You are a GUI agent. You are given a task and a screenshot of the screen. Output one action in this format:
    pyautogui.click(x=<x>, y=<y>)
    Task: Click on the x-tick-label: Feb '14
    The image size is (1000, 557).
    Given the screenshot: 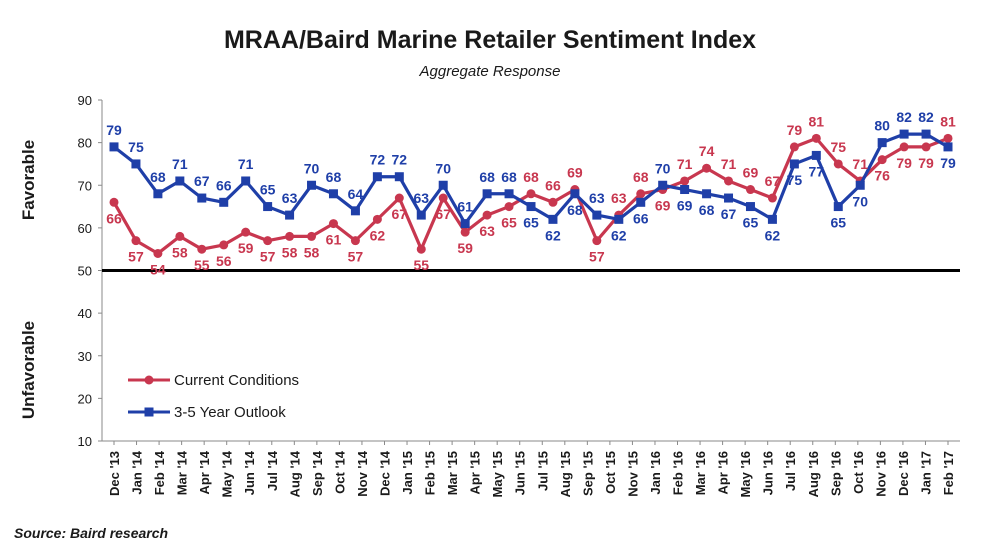 What is the action you would take?
    pyautogui.click(x=159, y=472)
    